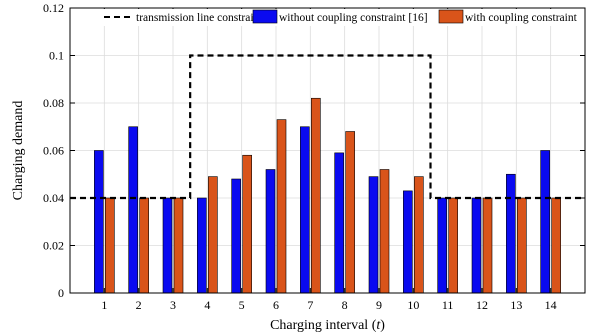 Image resolution: width=596 pixels, height=334 pixels. Describe the element at coordinates (61, 293) in the screenshot. I see `y-tick-label: 0` at that location.